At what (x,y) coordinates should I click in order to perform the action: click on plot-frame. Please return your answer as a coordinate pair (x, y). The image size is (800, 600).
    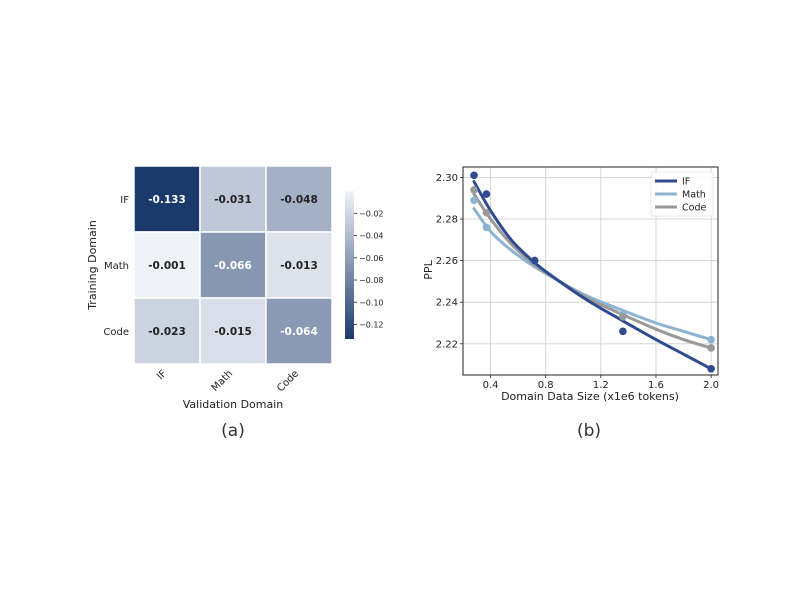
    Looking at the image, I should click on (590, 271).